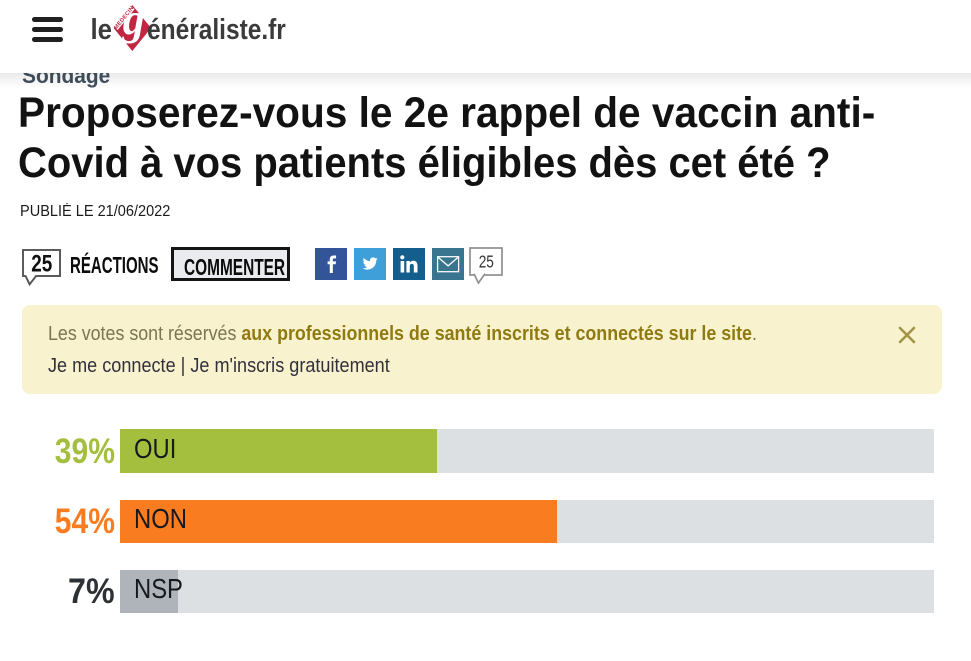 The image size is (971, 661). What do you see at coordinates (102, 29) in the screenshot?
I see `svg-text: le` at bounding box center [102, 29].